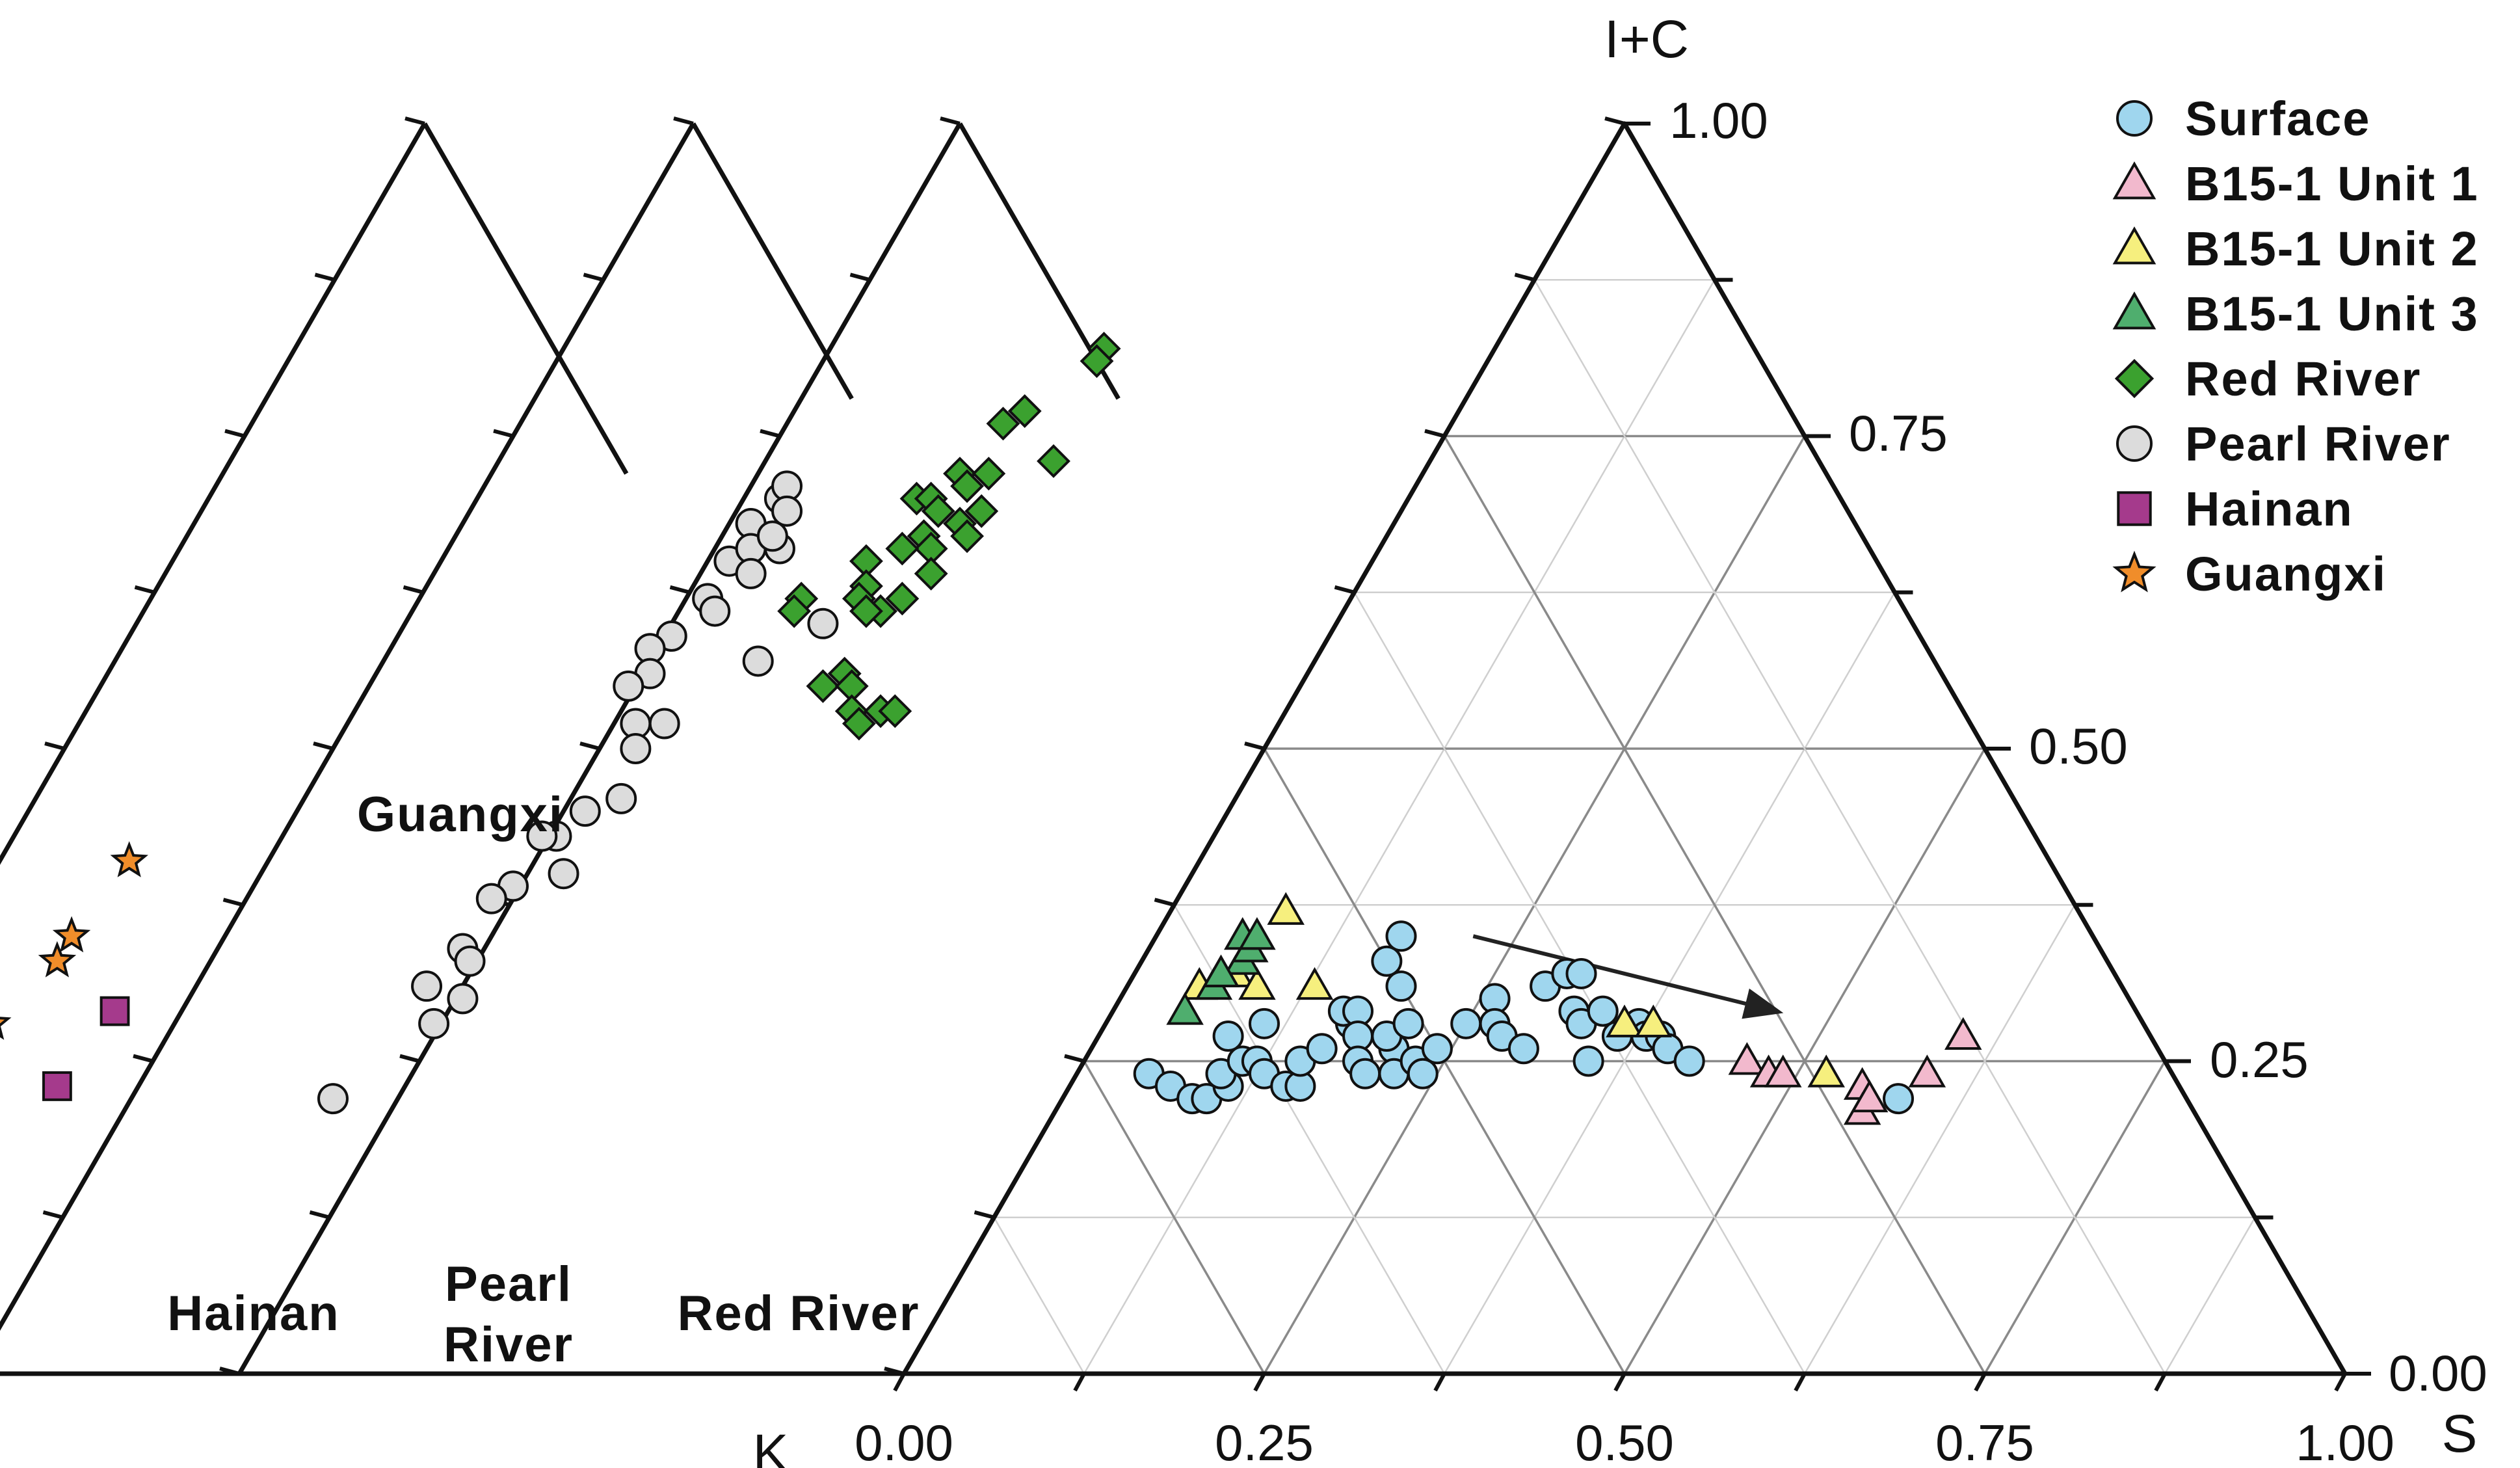 The height and width of the screenshot is (1468, 2520). What do you see at coordinates (2269, 509) in the screenshot?
I see `legend-label-hainan: Hainan` at bounding box center [2269, 509].